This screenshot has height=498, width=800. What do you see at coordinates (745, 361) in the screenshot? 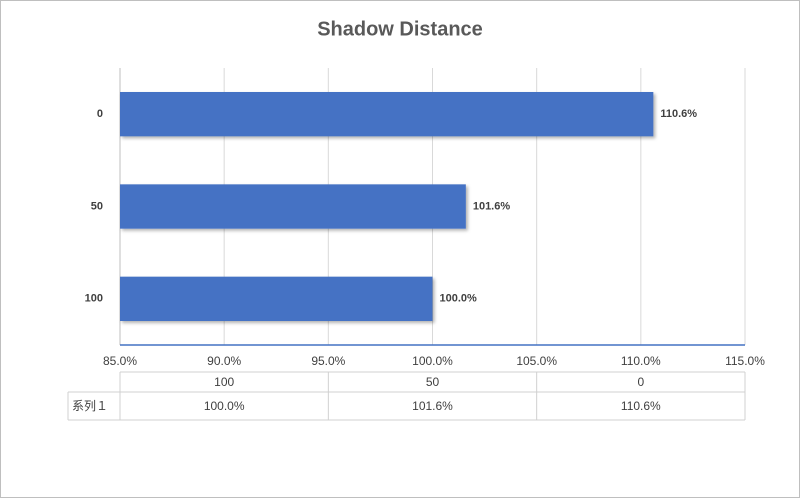
I see `x-tick-label: 115.0%` at bounding box center [745, 361].